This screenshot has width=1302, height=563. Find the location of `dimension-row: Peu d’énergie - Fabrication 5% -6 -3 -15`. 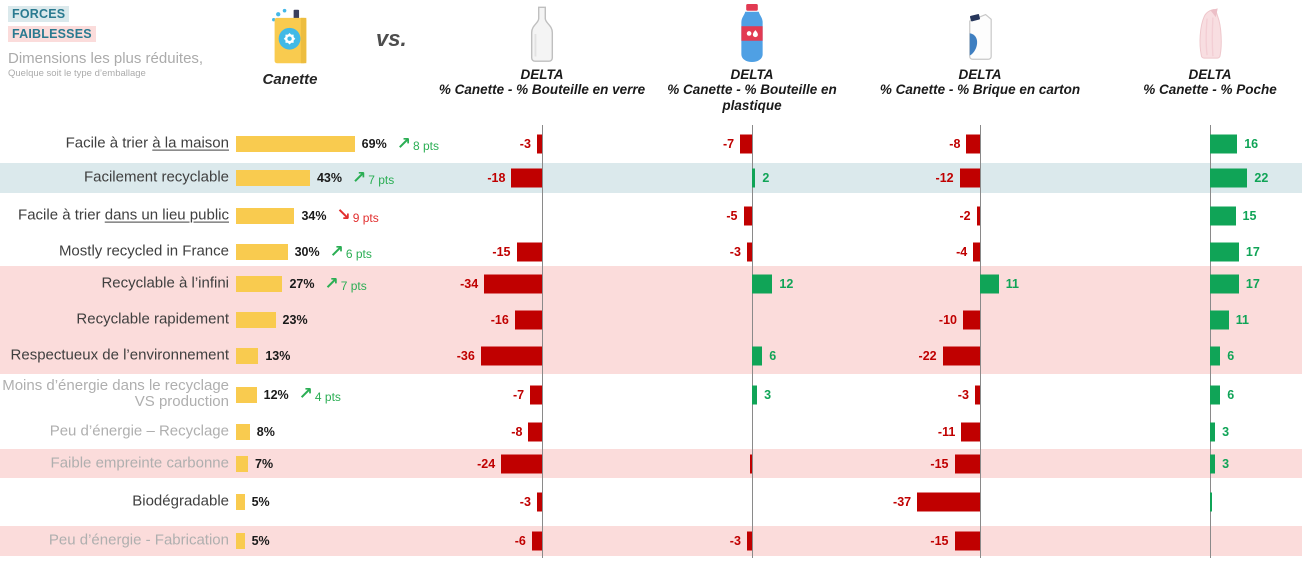

dimension-row: Peu d’énergie - Fabrication 5% -6 -3 -15 is located at coordinates (651, 541).